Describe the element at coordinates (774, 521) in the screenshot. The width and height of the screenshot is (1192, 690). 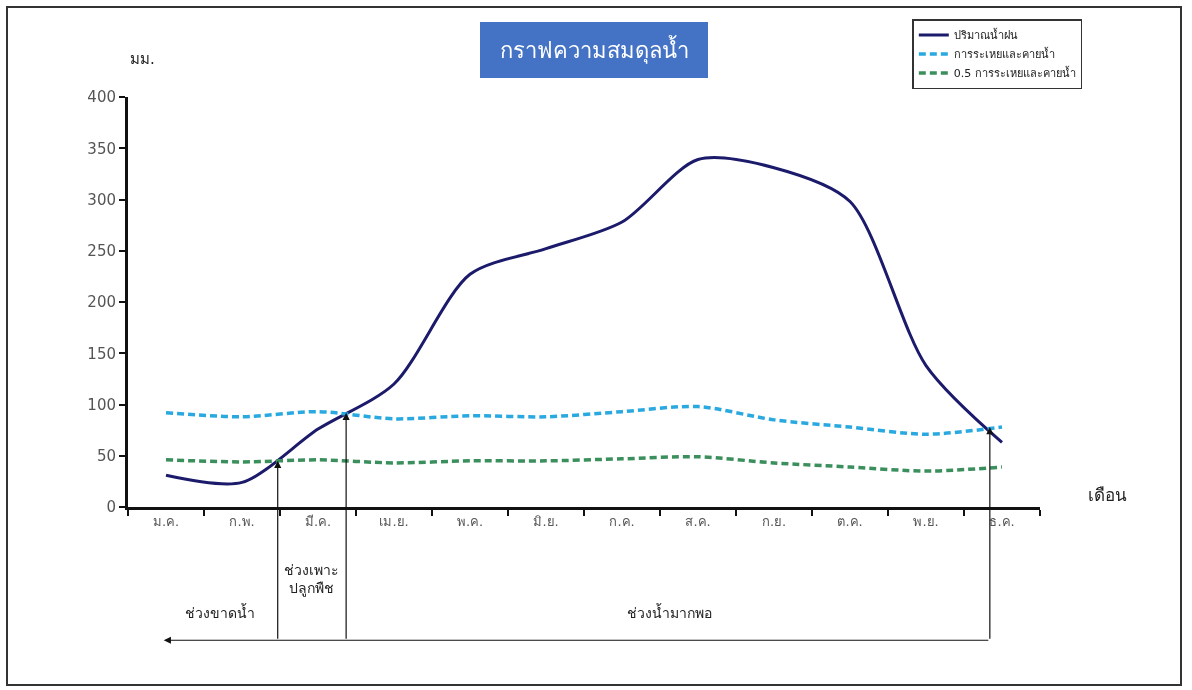
I see `x-tick-label: ก.ย.` at that location.